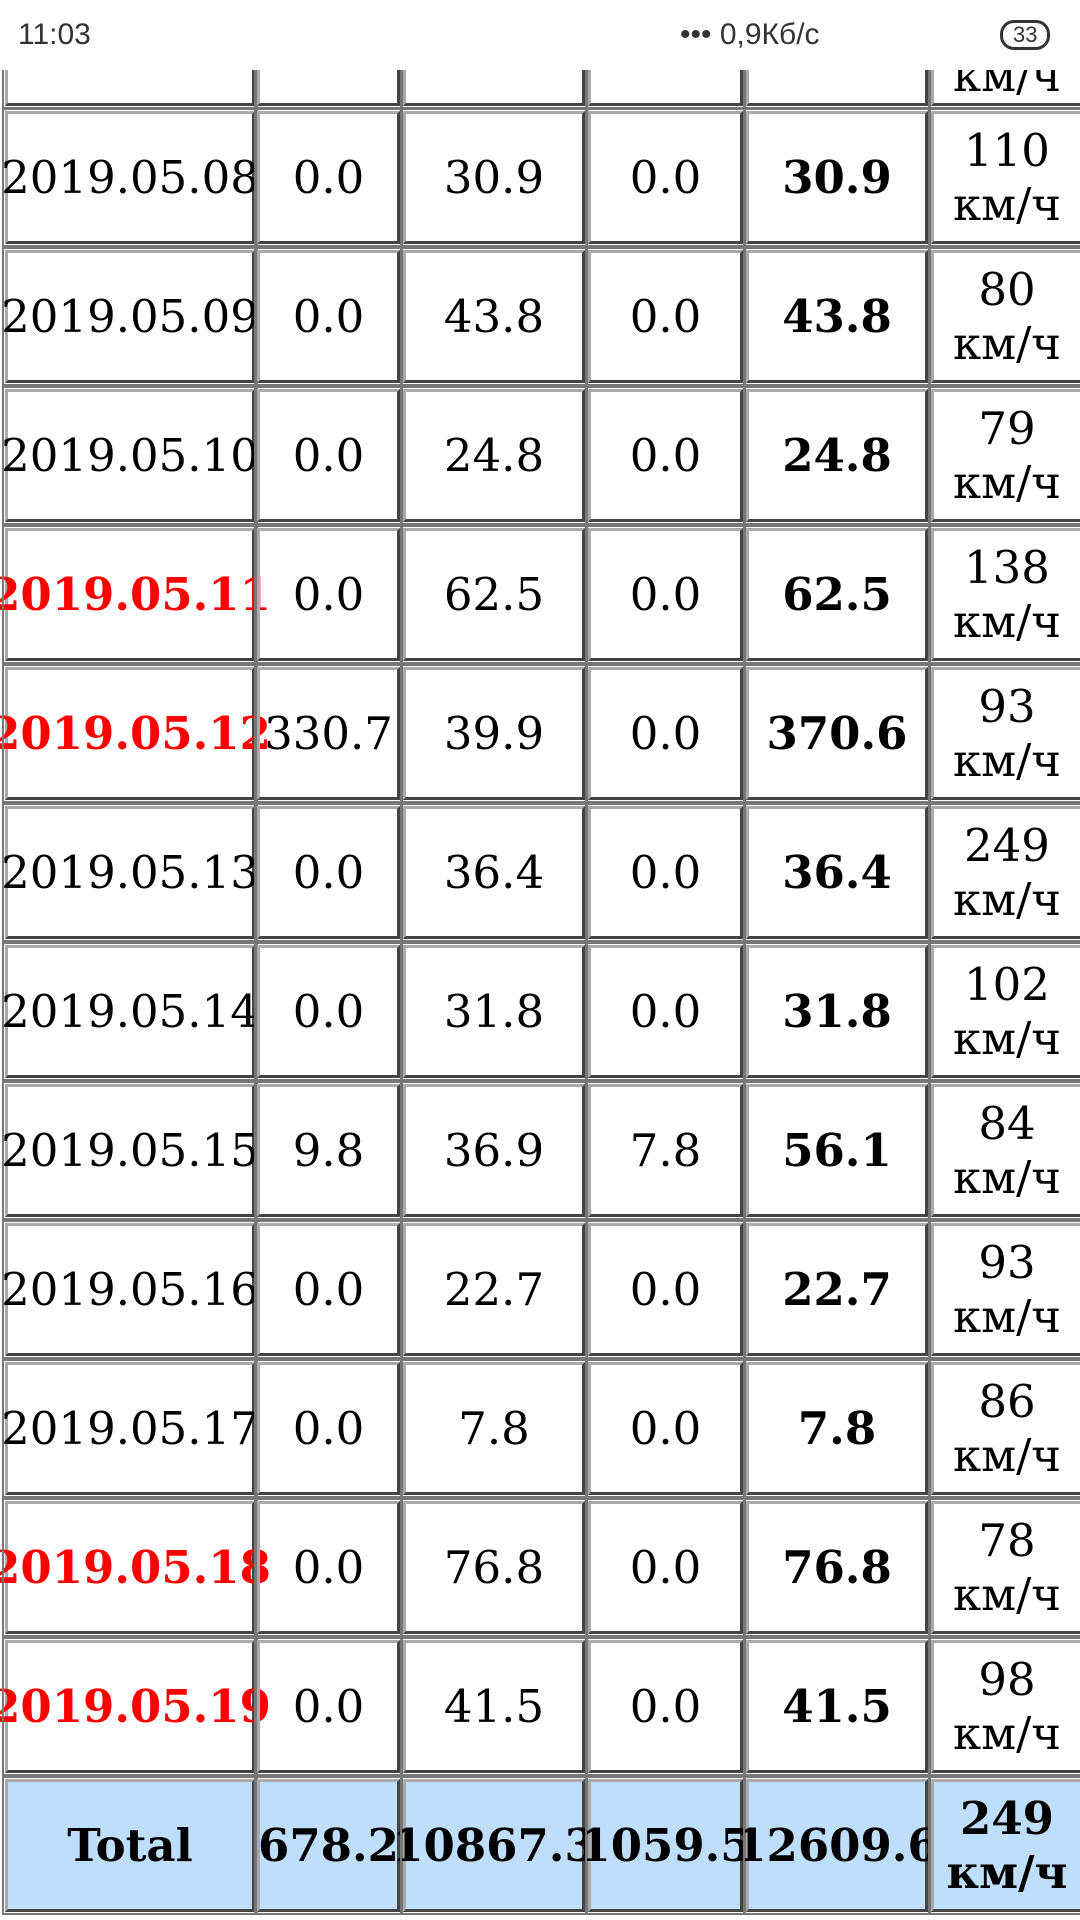 The height and width of the screenshot is (1920, 1080). I want to click on table-cell: 2019.05.13, so click(130, 872).